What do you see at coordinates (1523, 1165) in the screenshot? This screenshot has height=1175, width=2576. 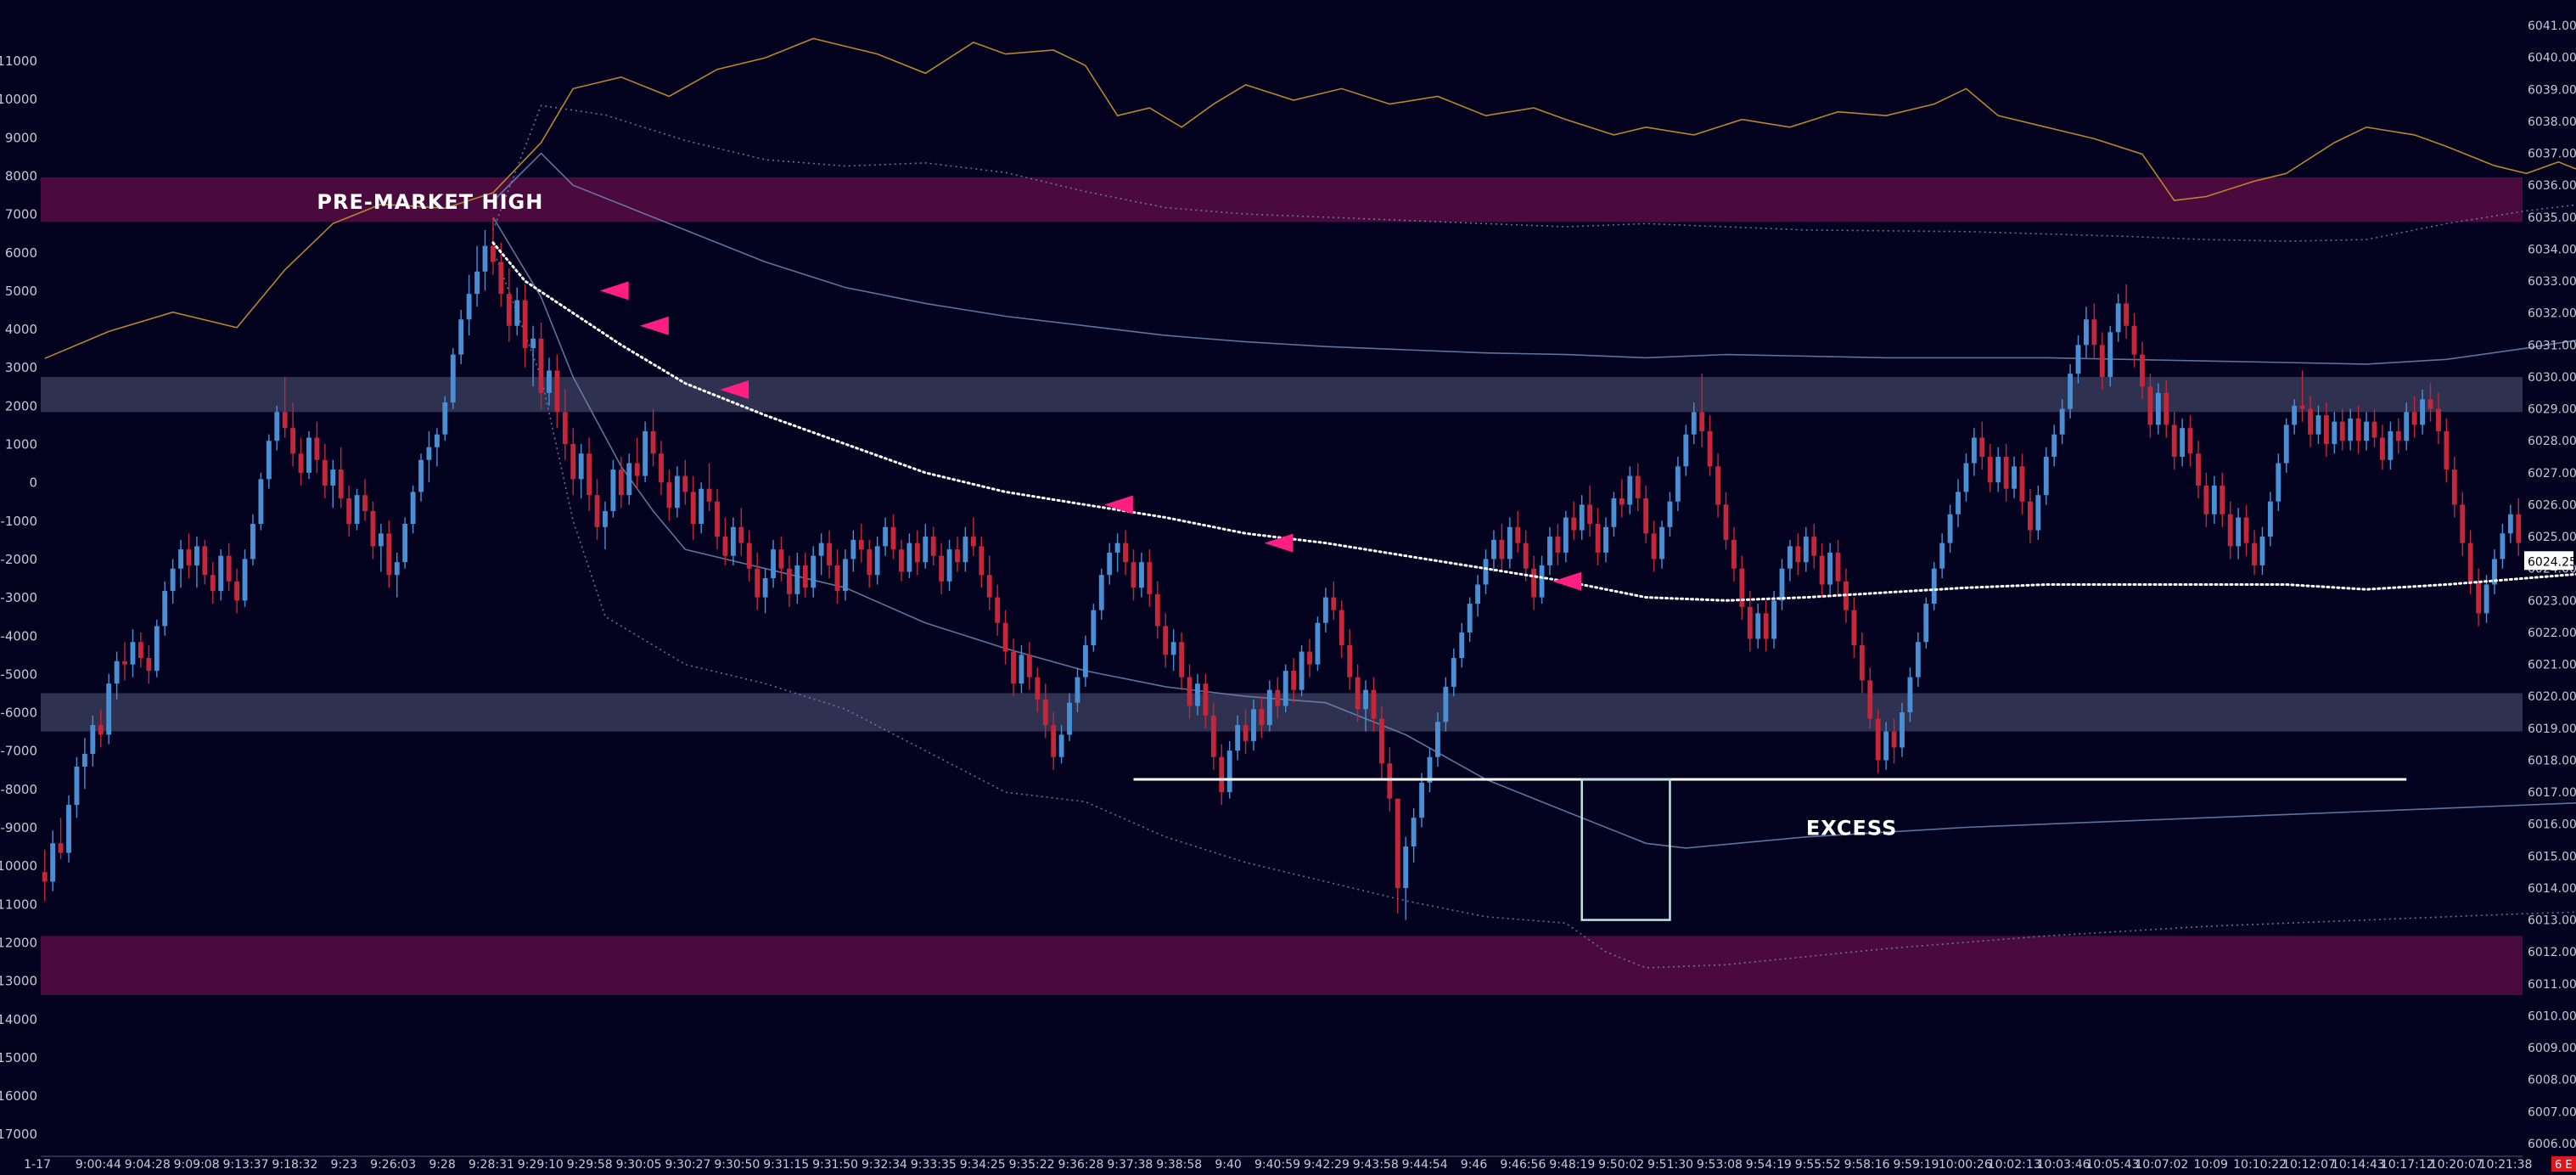 I see `x-axis-tick-label: 9:46:56` at bounding box center [1523, 1165].